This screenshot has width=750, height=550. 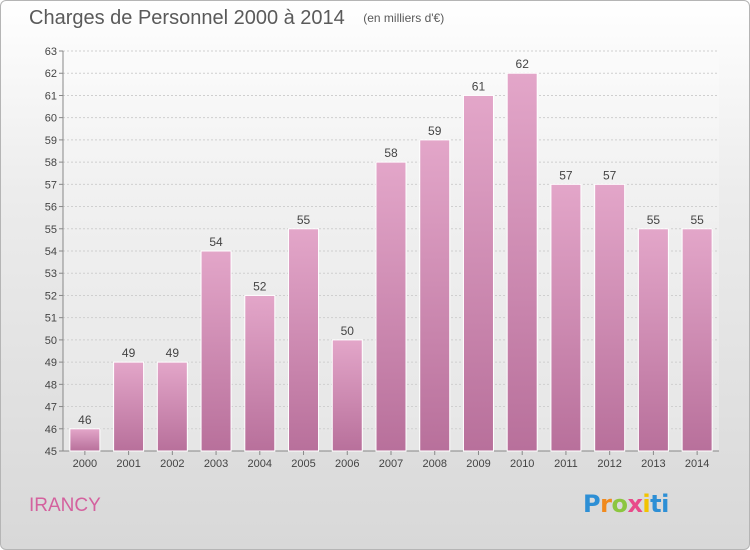 I want to click on y-tick-label: 51, so click(x=51, y=319).